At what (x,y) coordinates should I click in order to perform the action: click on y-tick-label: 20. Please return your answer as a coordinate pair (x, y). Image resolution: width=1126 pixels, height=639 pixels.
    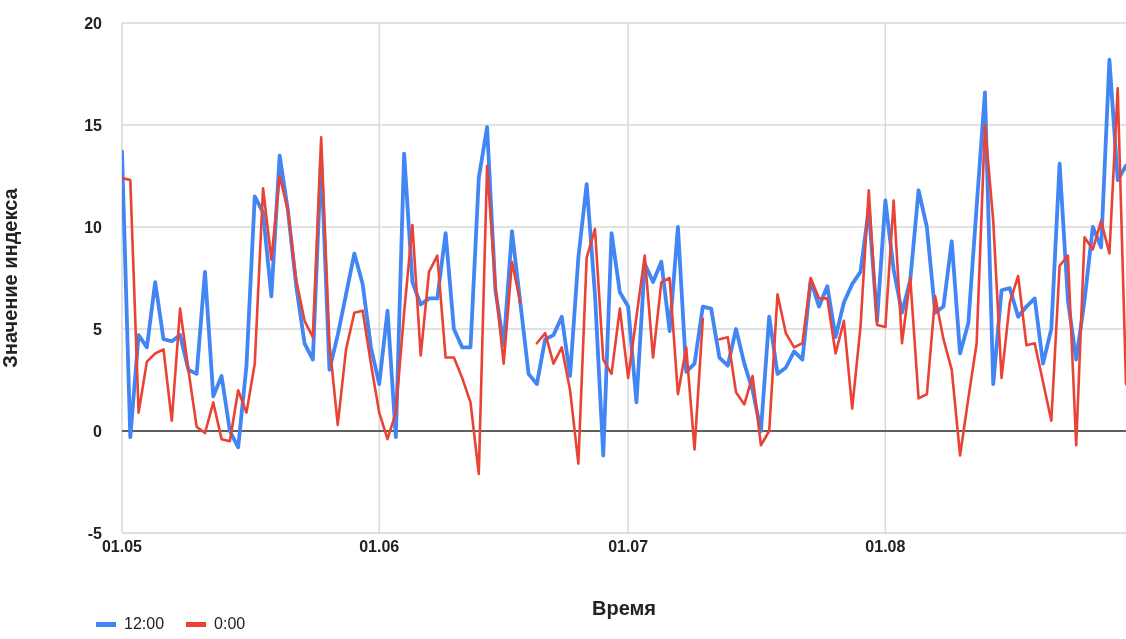
    Looking at the image, I should click on (93, 23).